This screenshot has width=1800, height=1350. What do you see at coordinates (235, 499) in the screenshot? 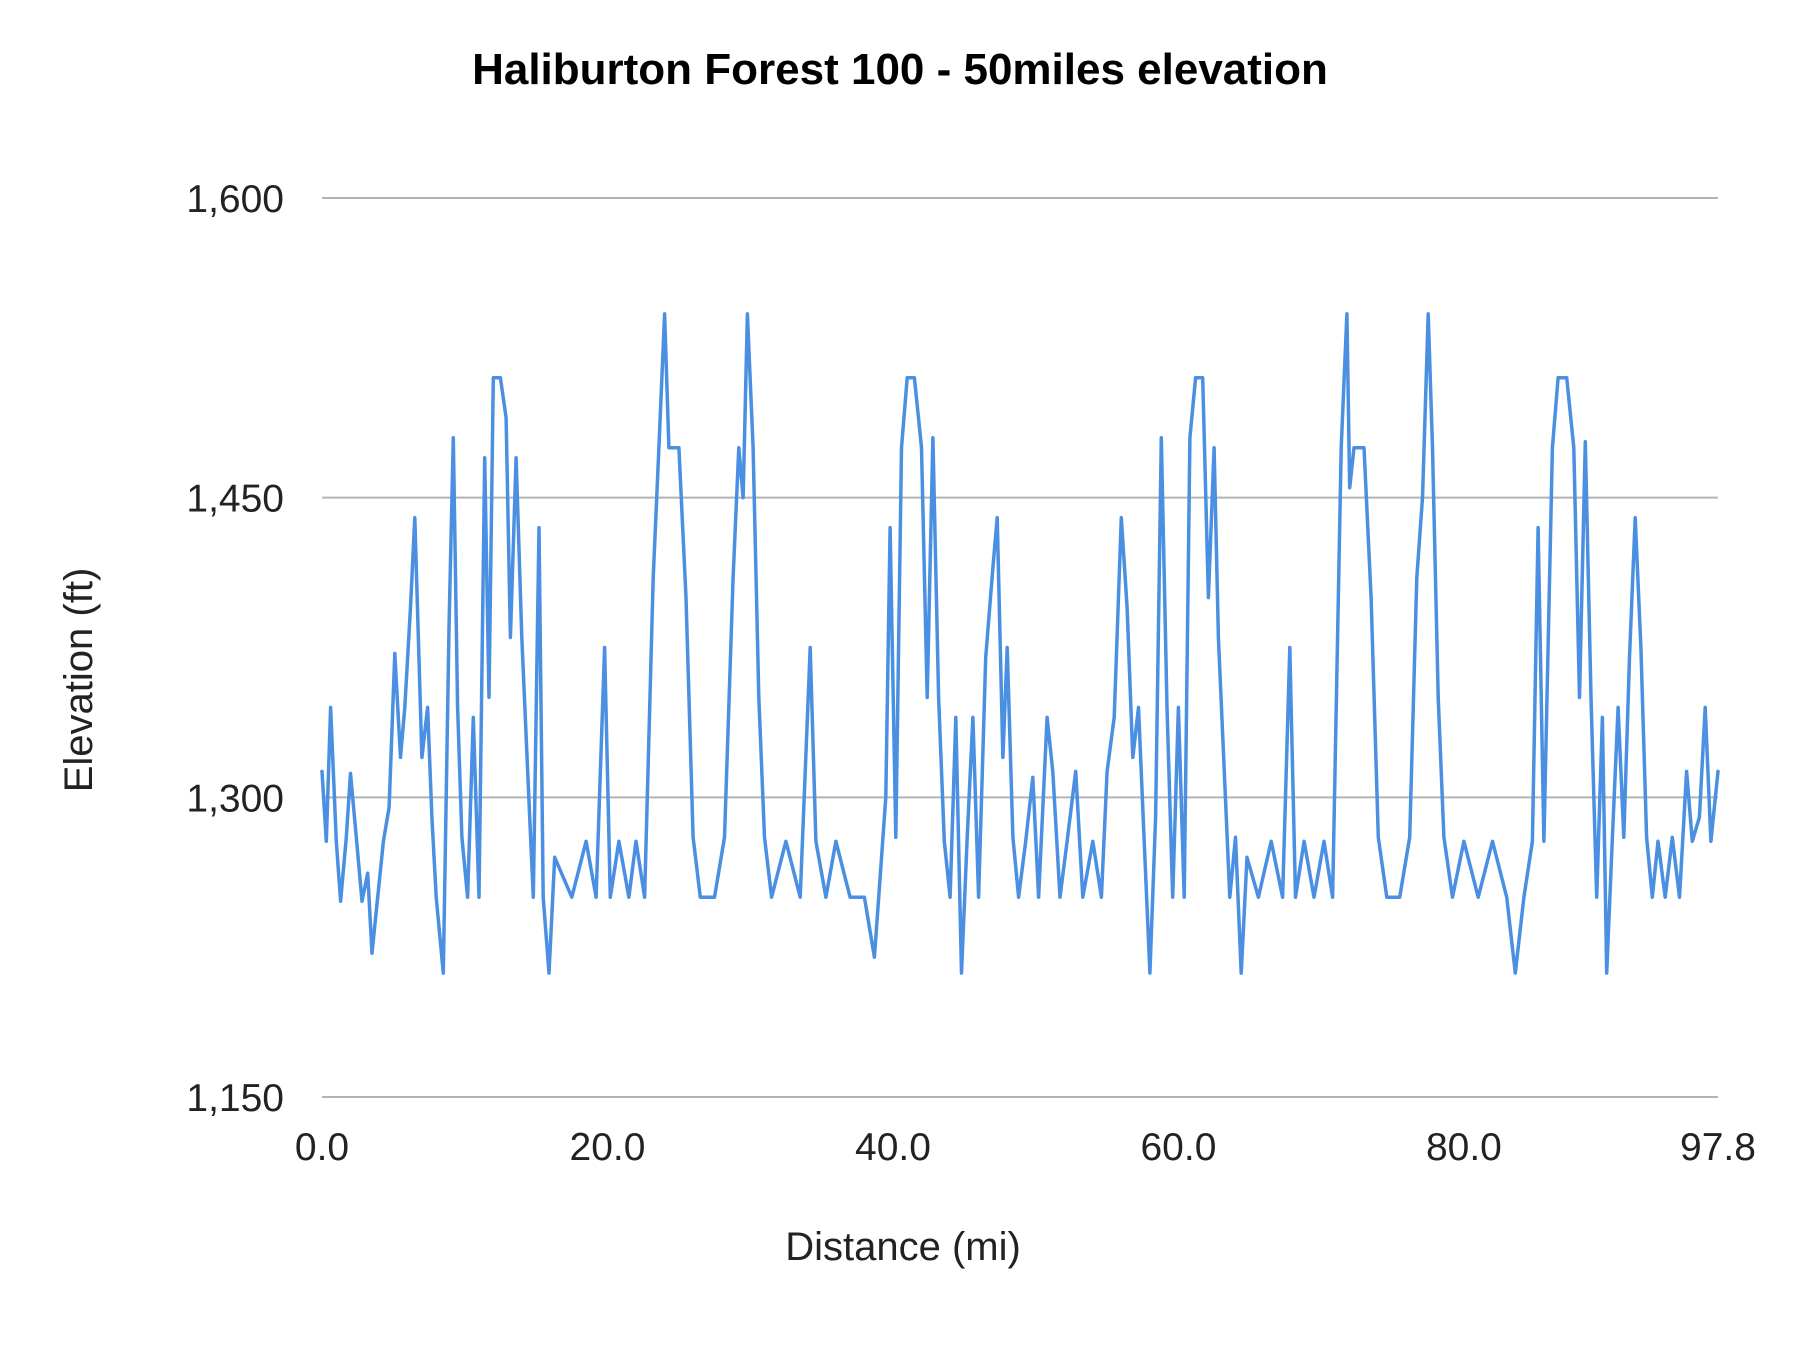
I see `y-tick-label: 1,450` at bounding box center [235, 499].